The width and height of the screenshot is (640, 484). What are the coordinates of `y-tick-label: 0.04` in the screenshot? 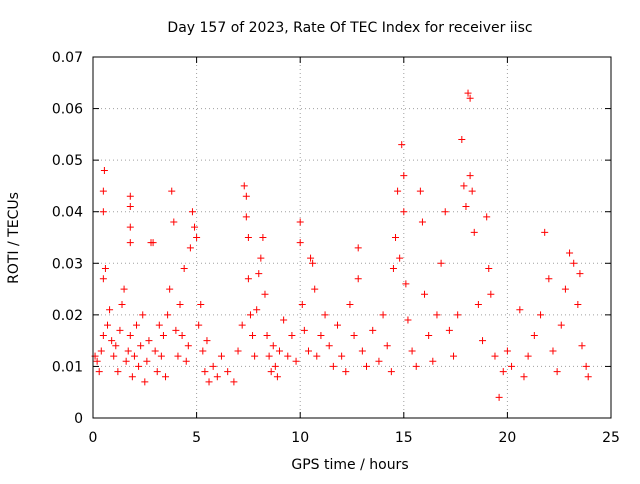 It's located at (67, 213).